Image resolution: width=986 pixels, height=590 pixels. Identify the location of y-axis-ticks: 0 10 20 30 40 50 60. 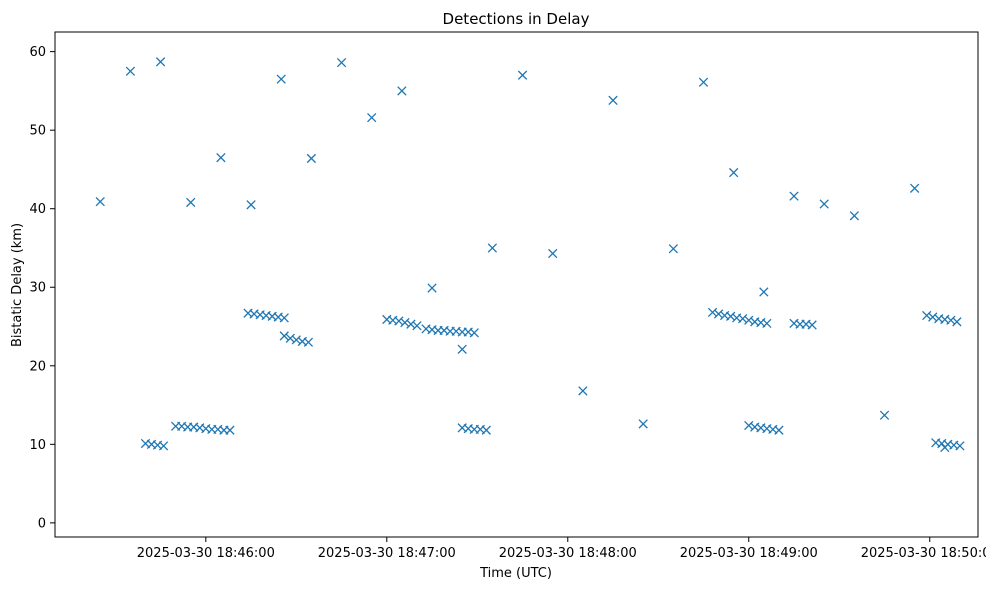
(42, 288).